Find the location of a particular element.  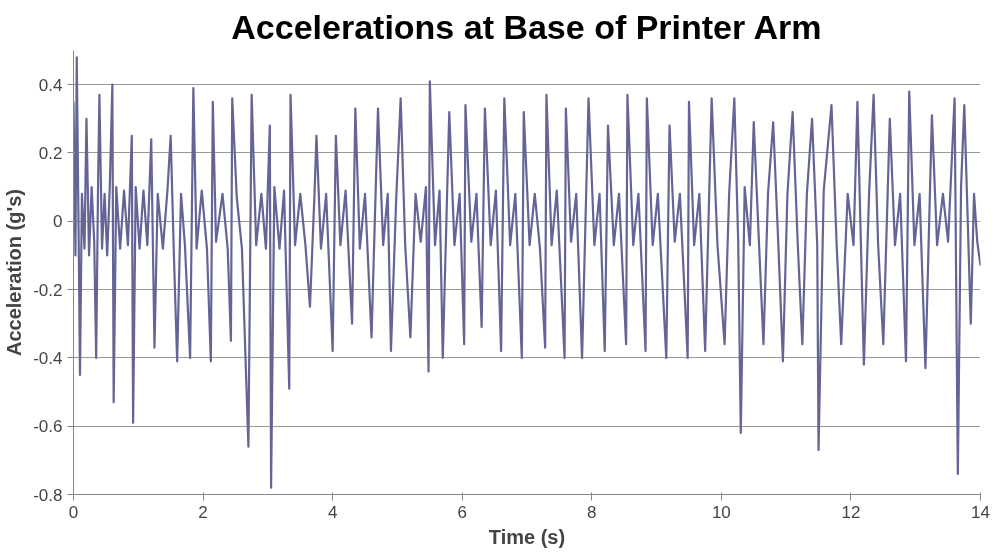

x-tick-label: 4 is located at coordinates (332, 512).